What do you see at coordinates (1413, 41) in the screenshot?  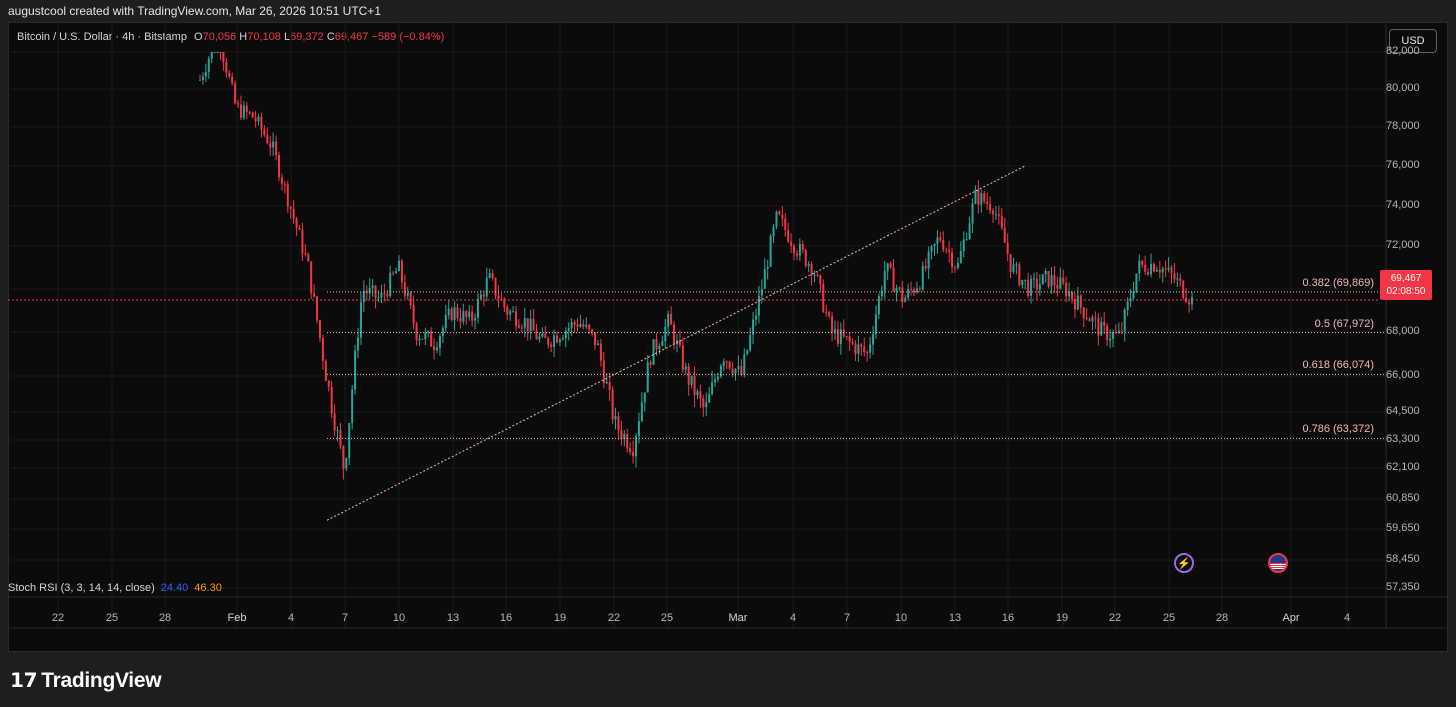 I see `currency-button: USD` at bounding box center [1413, 41].